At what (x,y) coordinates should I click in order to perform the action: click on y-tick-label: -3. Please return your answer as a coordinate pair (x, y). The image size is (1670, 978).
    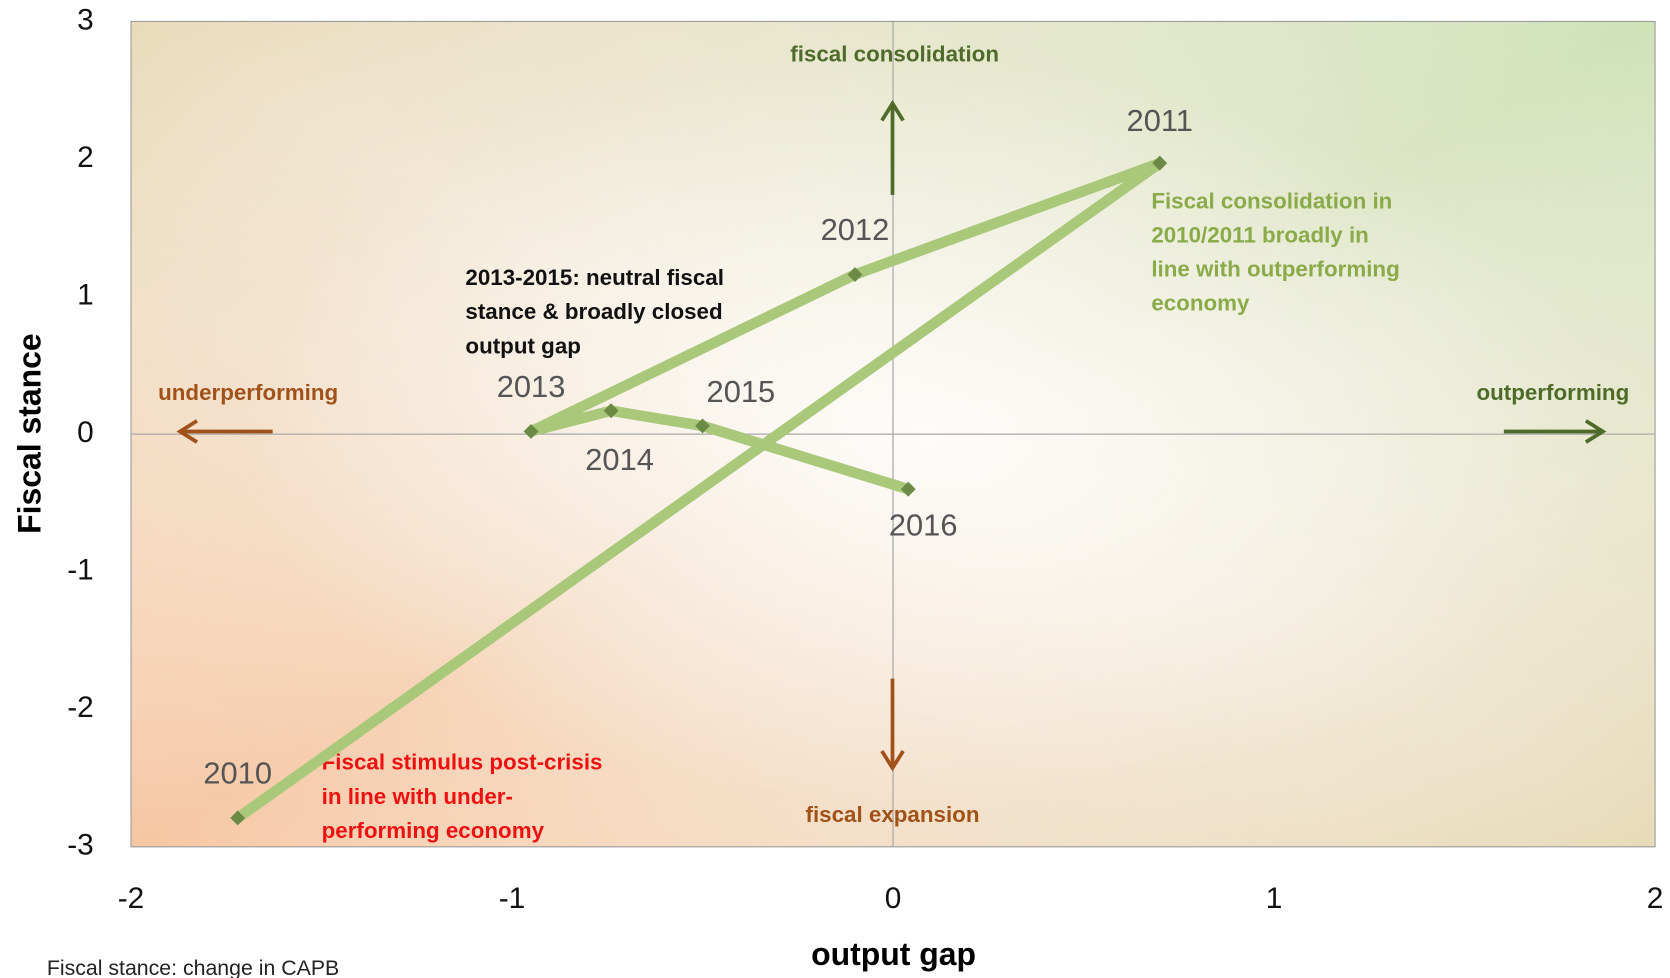
    Looking at the image, I should click on (80, 845).